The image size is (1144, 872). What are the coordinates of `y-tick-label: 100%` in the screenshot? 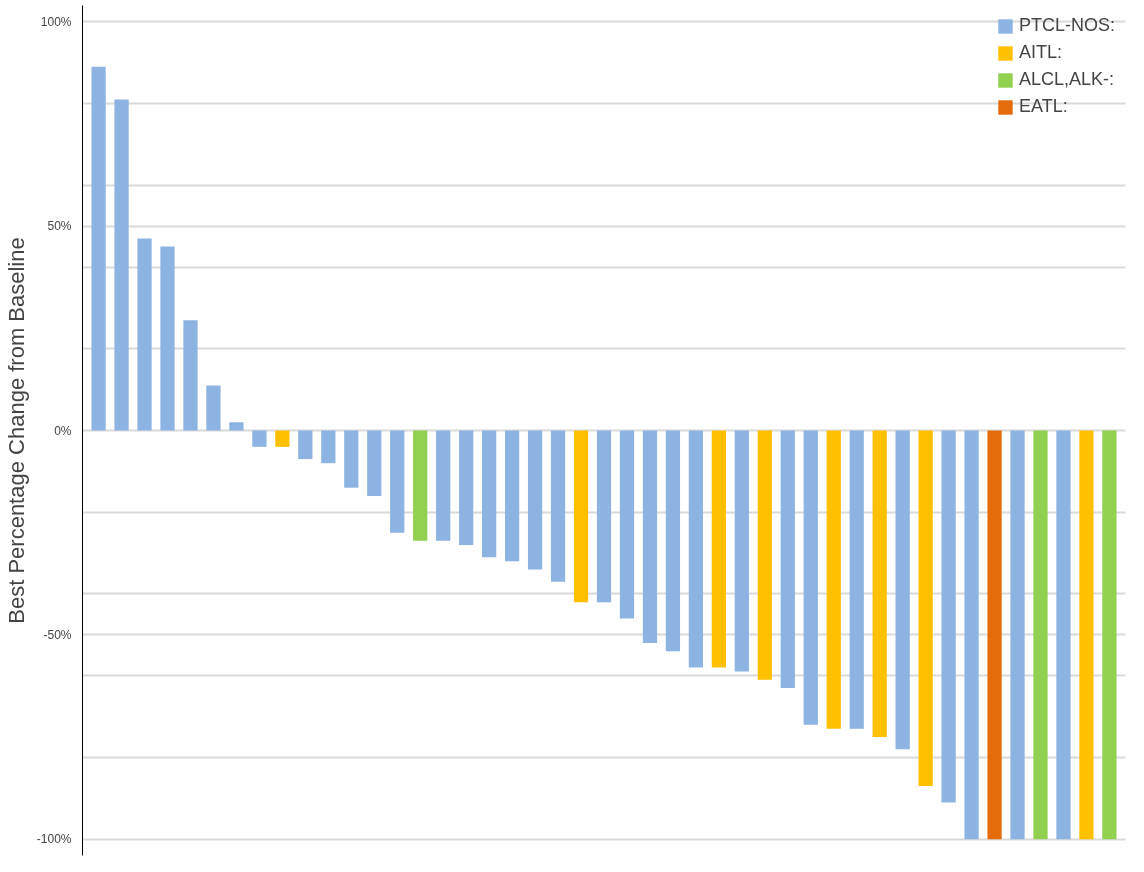 It's located at (56, 21).